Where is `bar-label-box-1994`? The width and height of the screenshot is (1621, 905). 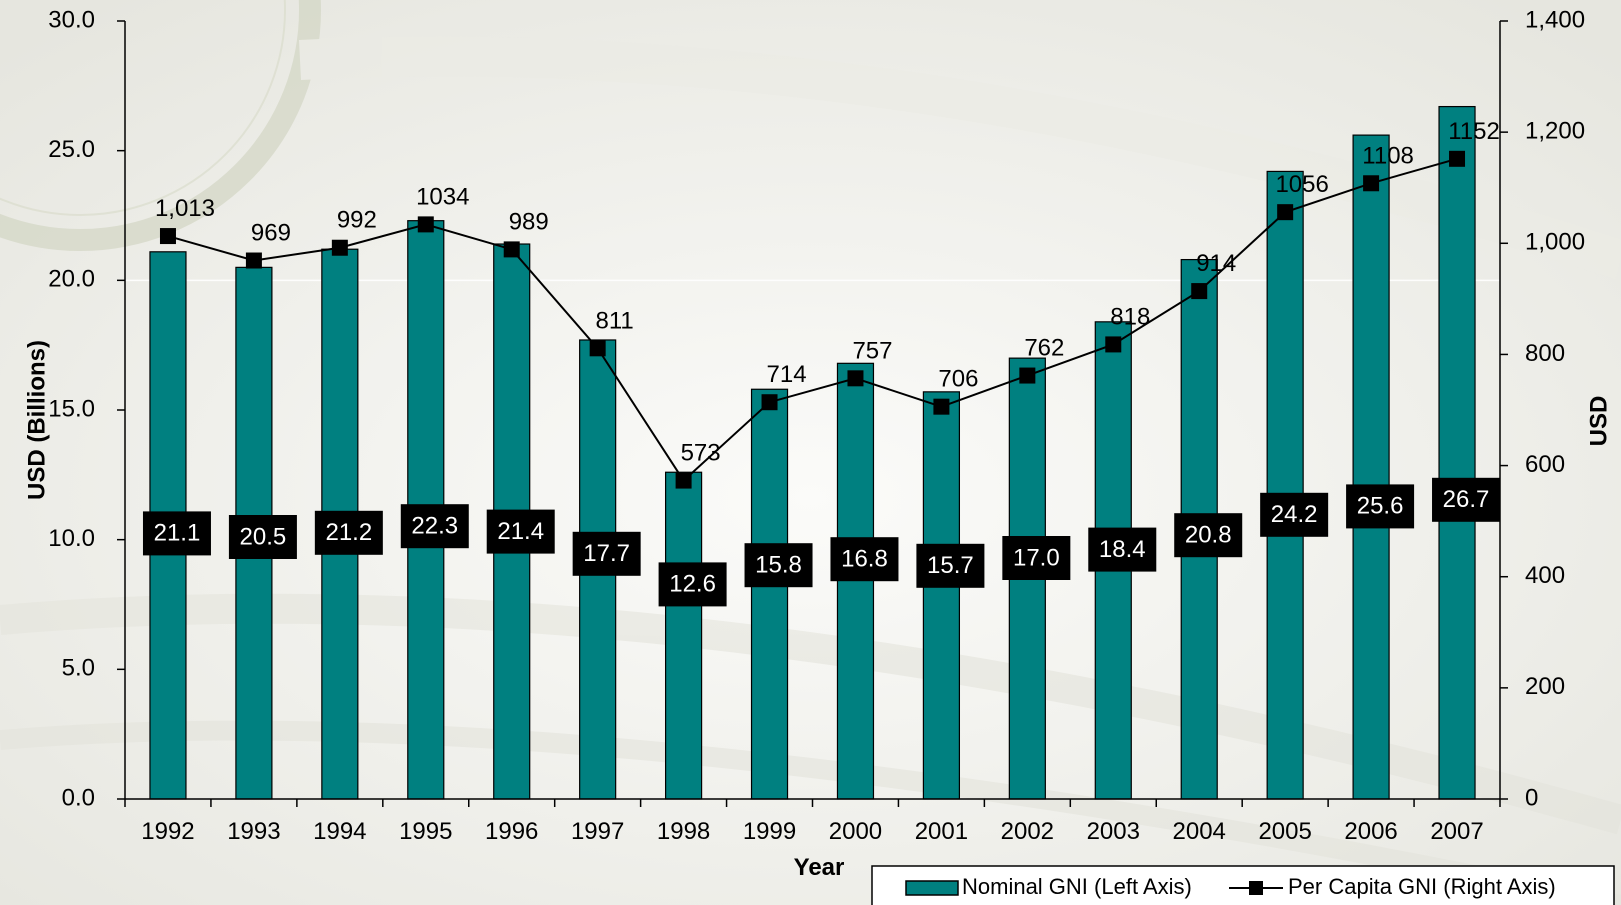 bar-label-box-1994 is located at coordinates (348, 532).